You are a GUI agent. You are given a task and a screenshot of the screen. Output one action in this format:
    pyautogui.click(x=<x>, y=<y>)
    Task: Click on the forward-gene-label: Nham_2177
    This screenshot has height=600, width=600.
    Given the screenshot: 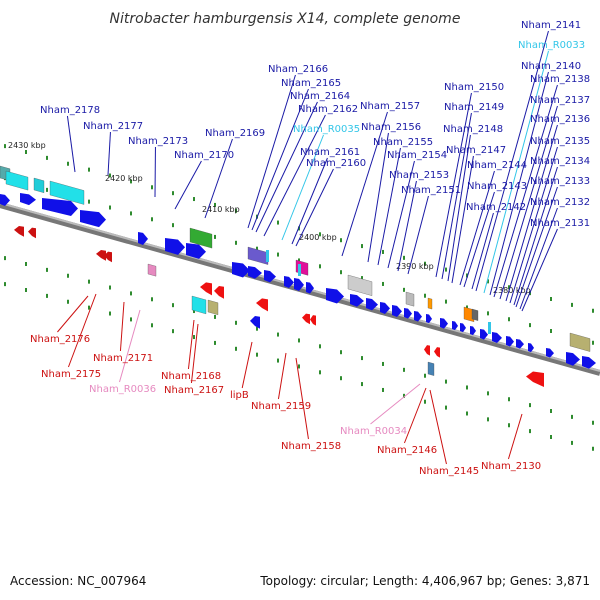 What is the action you would take?
    pyautogui.click(x=113, y=126)
    